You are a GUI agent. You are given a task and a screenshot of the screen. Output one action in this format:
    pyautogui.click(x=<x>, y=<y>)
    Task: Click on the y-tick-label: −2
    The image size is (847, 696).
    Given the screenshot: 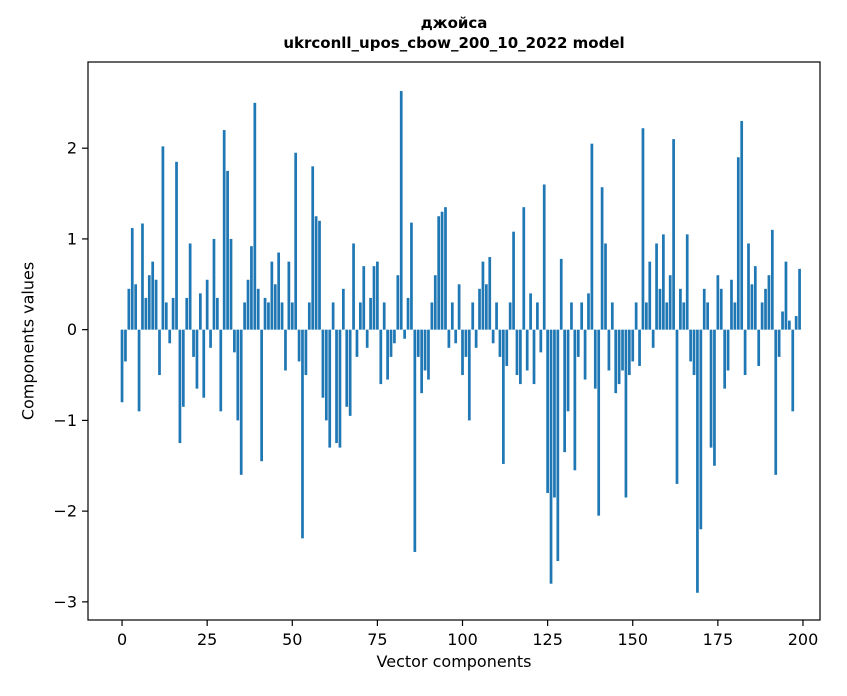 What is the action you would take?
    pyautogui.click(x=65, y=511)
    